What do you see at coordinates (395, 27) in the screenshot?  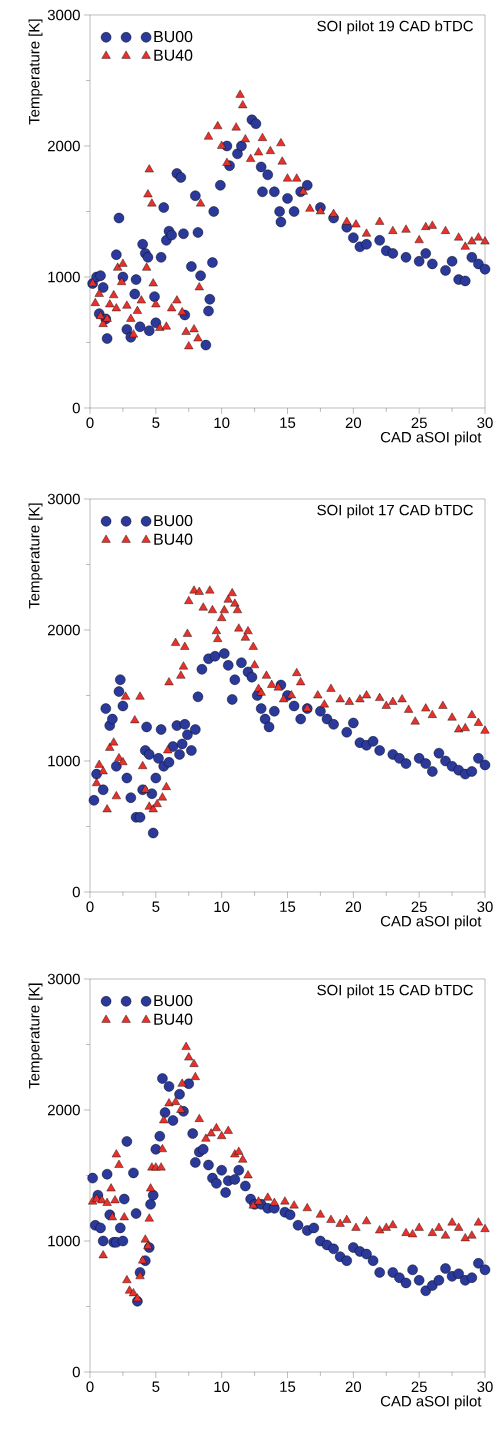 I see `chart-title: SOI pilot 19 CAD bTDC` at bounding box center [395, 27].